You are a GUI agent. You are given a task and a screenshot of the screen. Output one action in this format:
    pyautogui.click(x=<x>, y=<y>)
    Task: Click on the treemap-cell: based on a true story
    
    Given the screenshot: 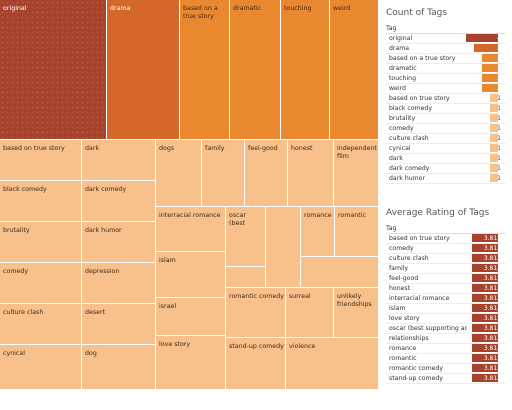 What is the action you would take?
    pyautogui.click(x=205, y=70)
    